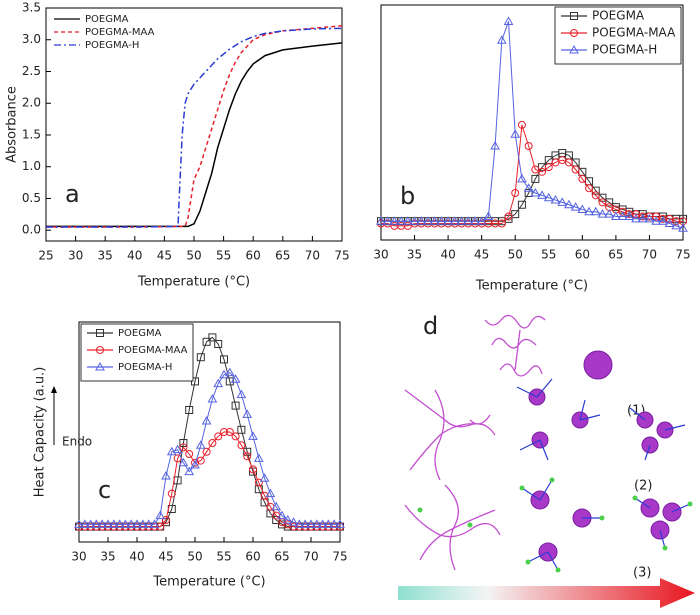 The width and height of the screenshot is (700, 615). I want to click on y-tick-label: 2.5, so click(31, 71).